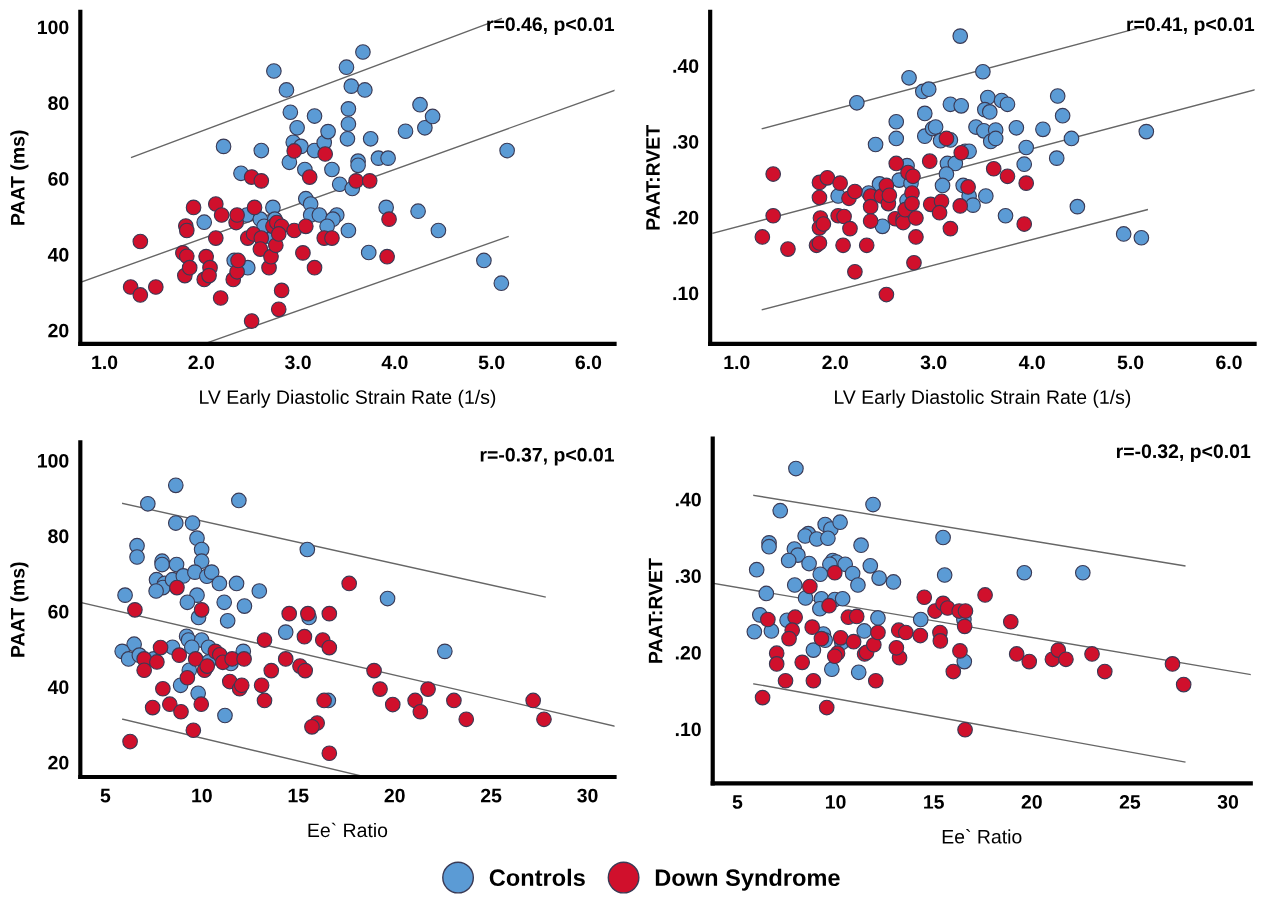 The width and height of the screenshot is (1275, 912). Describe the element at coordinates (58, 103) in the screenshot. I see `y-tick-label: 80` at that location.